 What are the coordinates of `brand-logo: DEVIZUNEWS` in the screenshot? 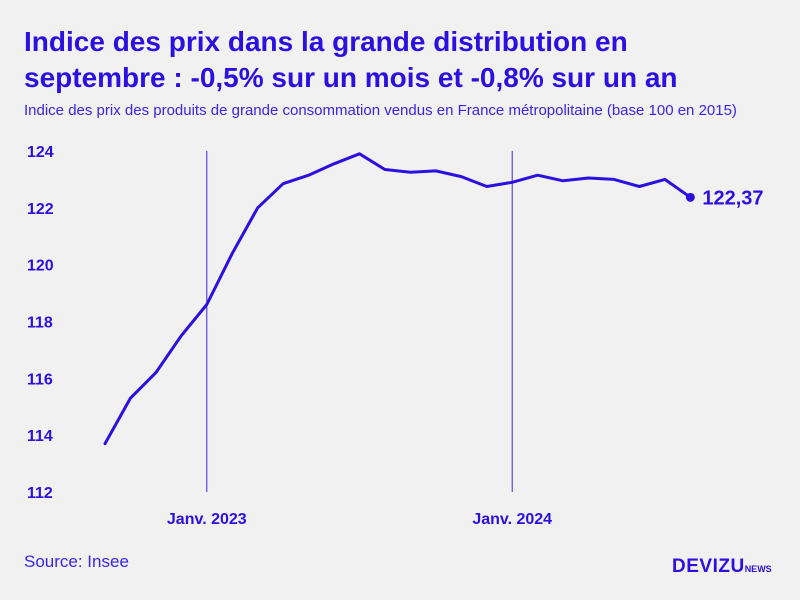 It's located at (722, 567).